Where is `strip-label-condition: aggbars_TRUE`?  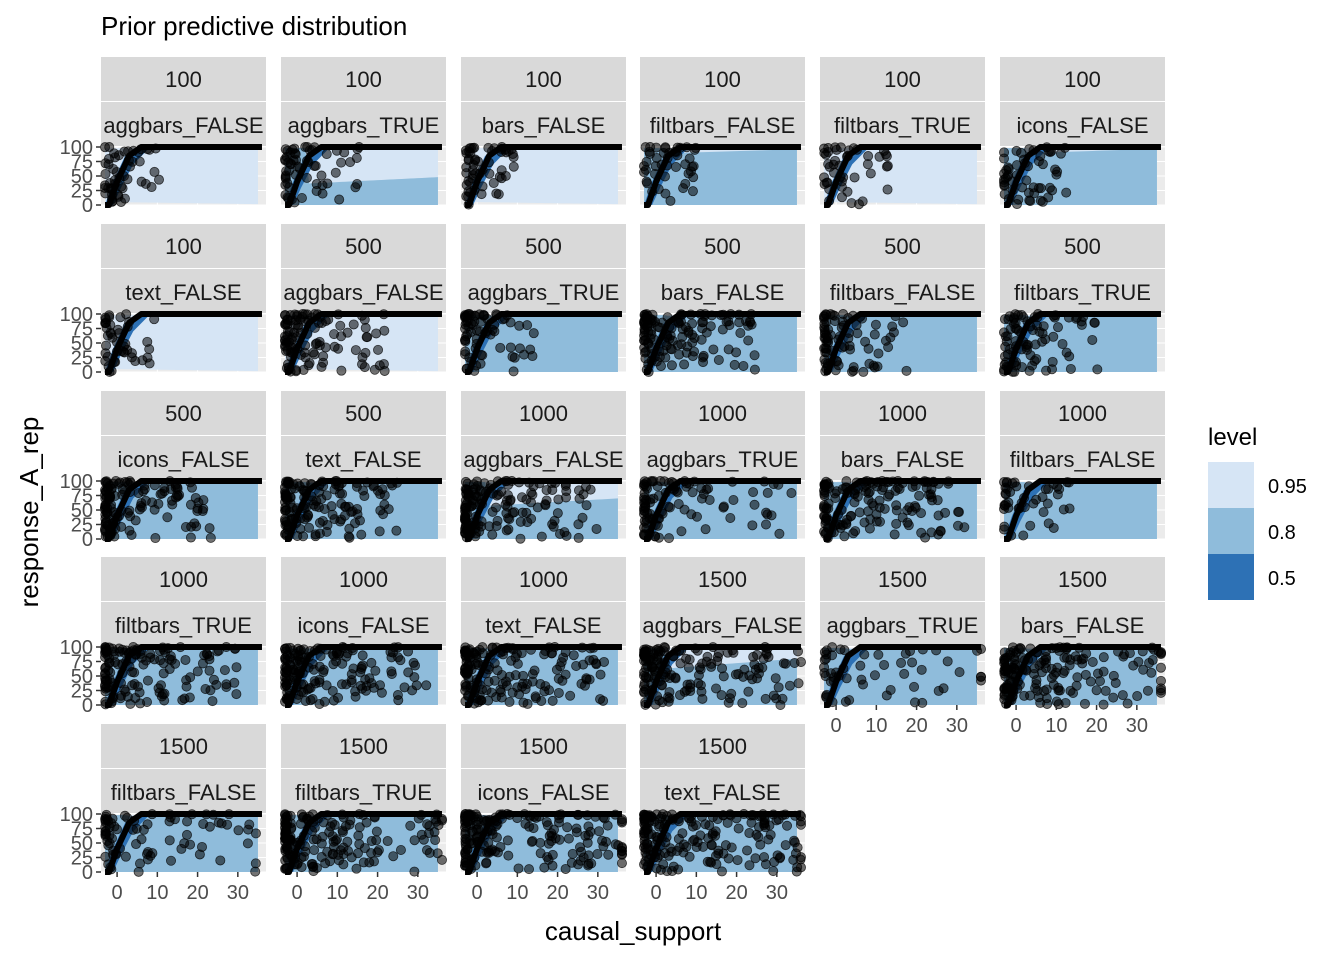 strip-label-condition: aggbars_TRUE is located at coordinates (364, 125).